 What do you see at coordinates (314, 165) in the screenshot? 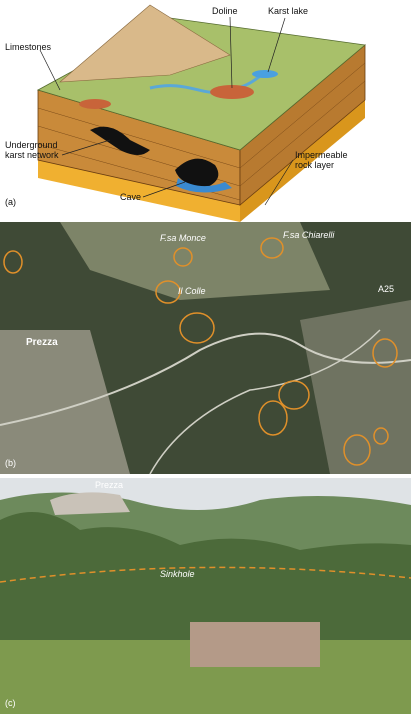
I see `label: rock layer` at bounding box center [314, 165].